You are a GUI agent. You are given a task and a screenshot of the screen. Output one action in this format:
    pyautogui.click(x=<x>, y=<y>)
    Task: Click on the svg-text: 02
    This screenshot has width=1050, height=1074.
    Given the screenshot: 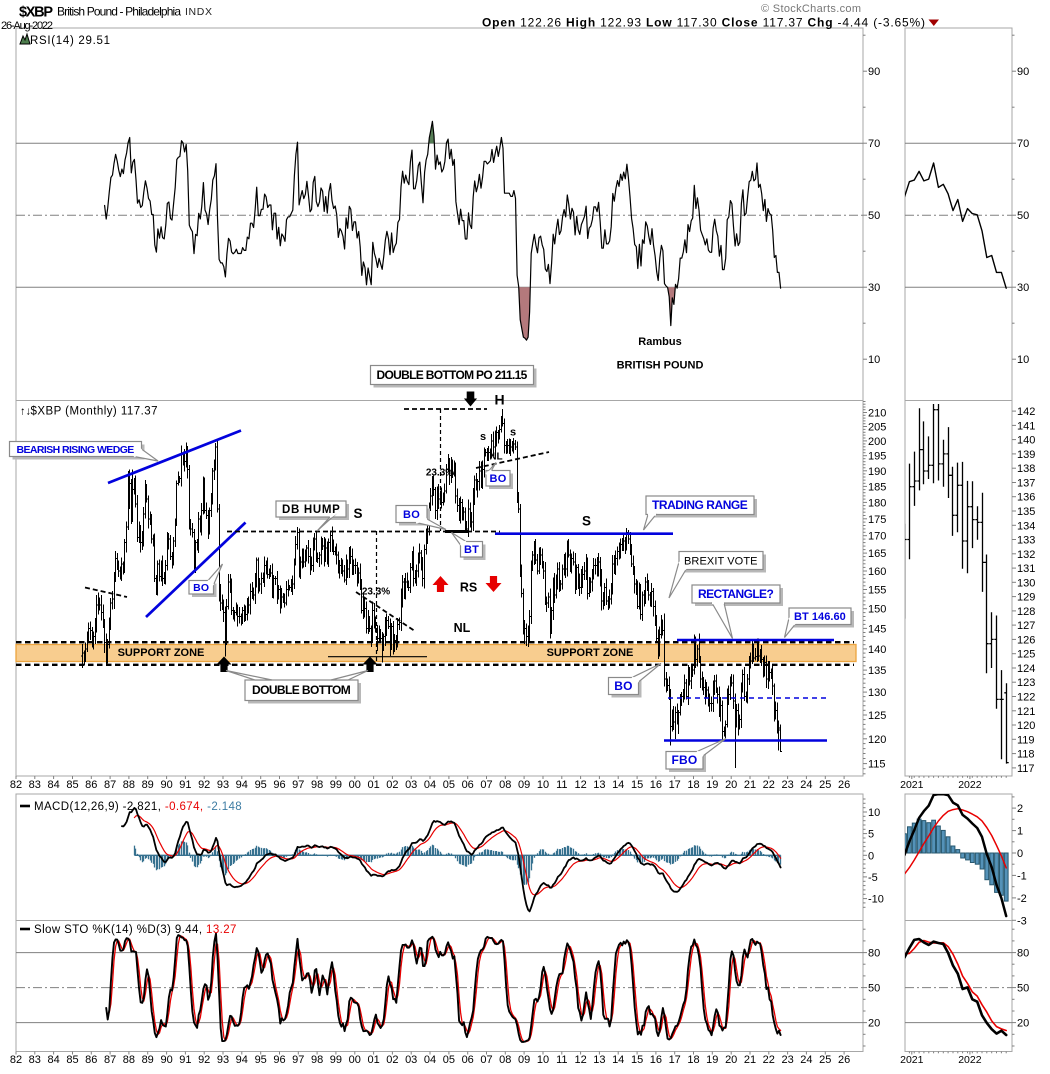 What is the action you would take?
    pyautogui.click(x=392, y=785)
    